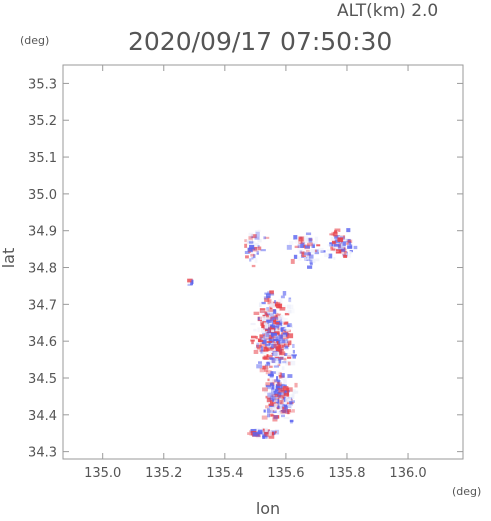 The image size is (491, 521). I want to click on y-tick-label: 35.2, so click(42, 121).